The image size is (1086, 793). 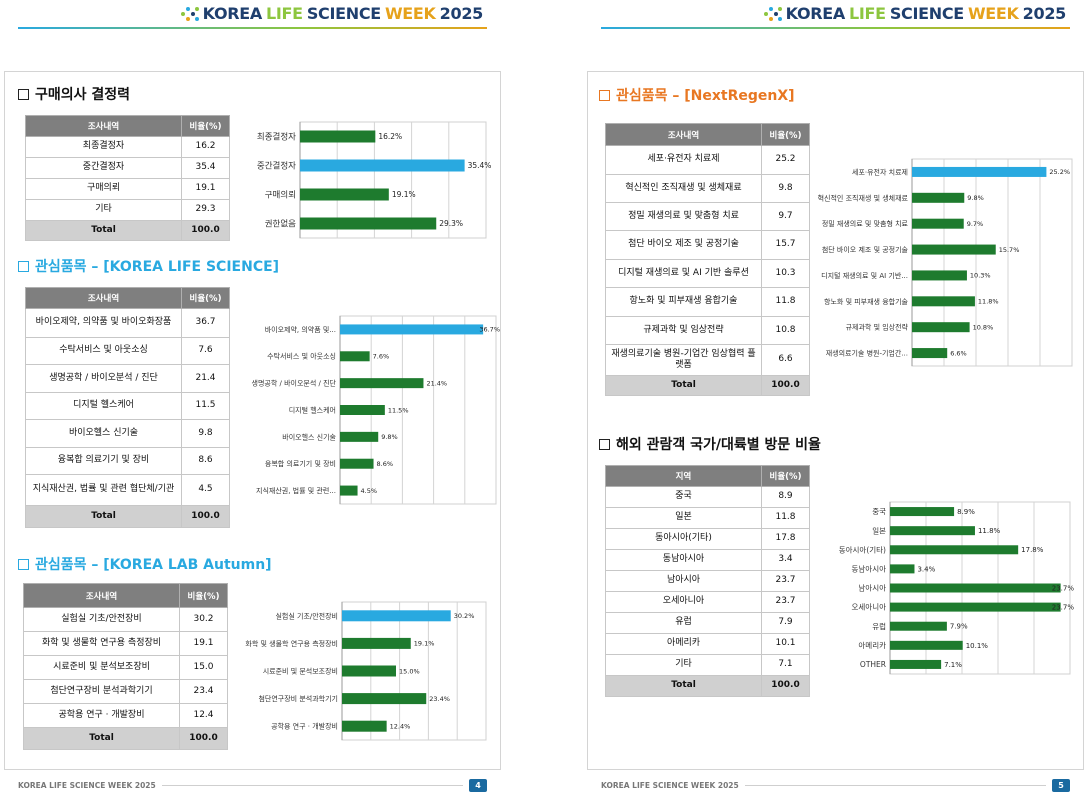 What do you see at coordinates (977, 646) in the screenshot?
I see `value-label: 10.1%` at bounding box center [977, 646].